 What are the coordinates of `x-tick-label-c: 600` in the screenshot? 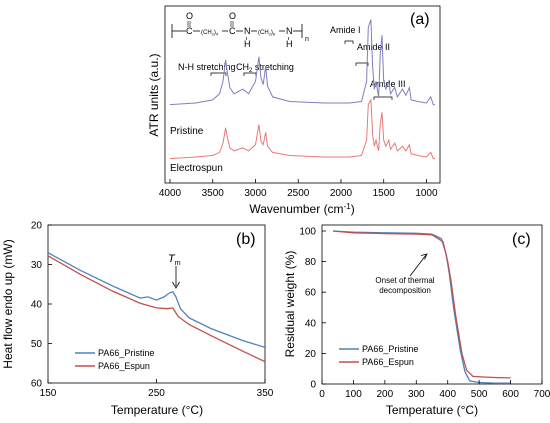 It's located at (510, 394).